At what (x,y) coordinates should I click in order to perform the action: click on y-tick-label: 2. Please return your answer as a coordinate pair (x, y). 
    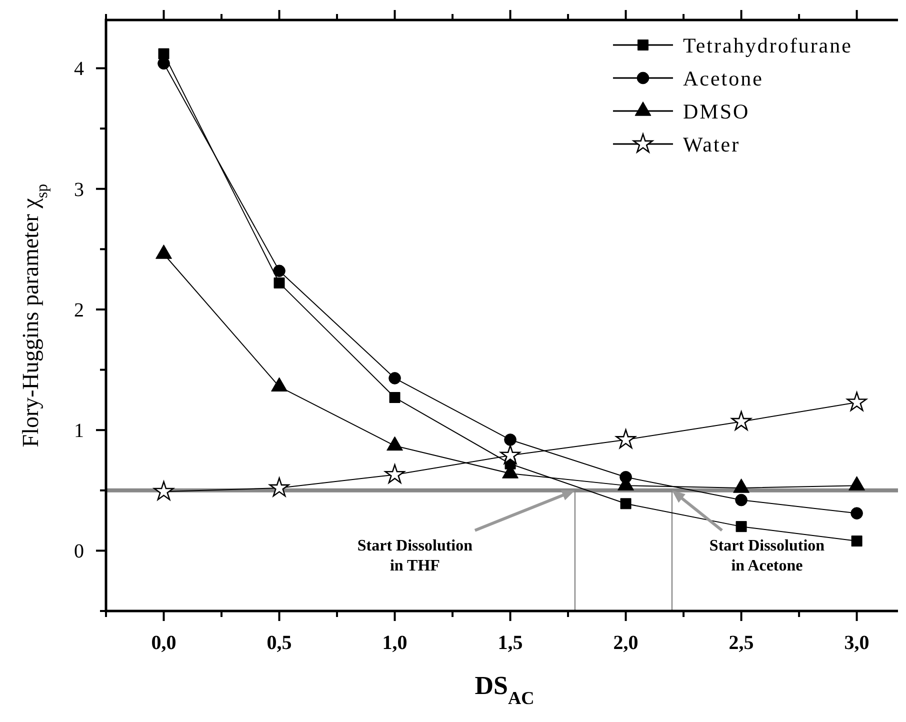
    Looking at the image, I should click on (79, 310).